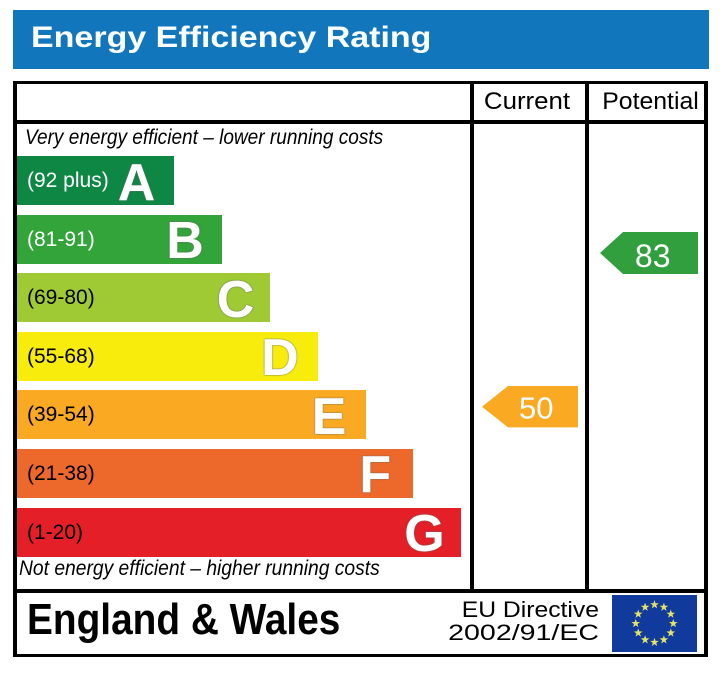  What do you see at coordinates (653, 255) in the screenshot?
I see `svg-text: 83` at bounding box center [653, 255].